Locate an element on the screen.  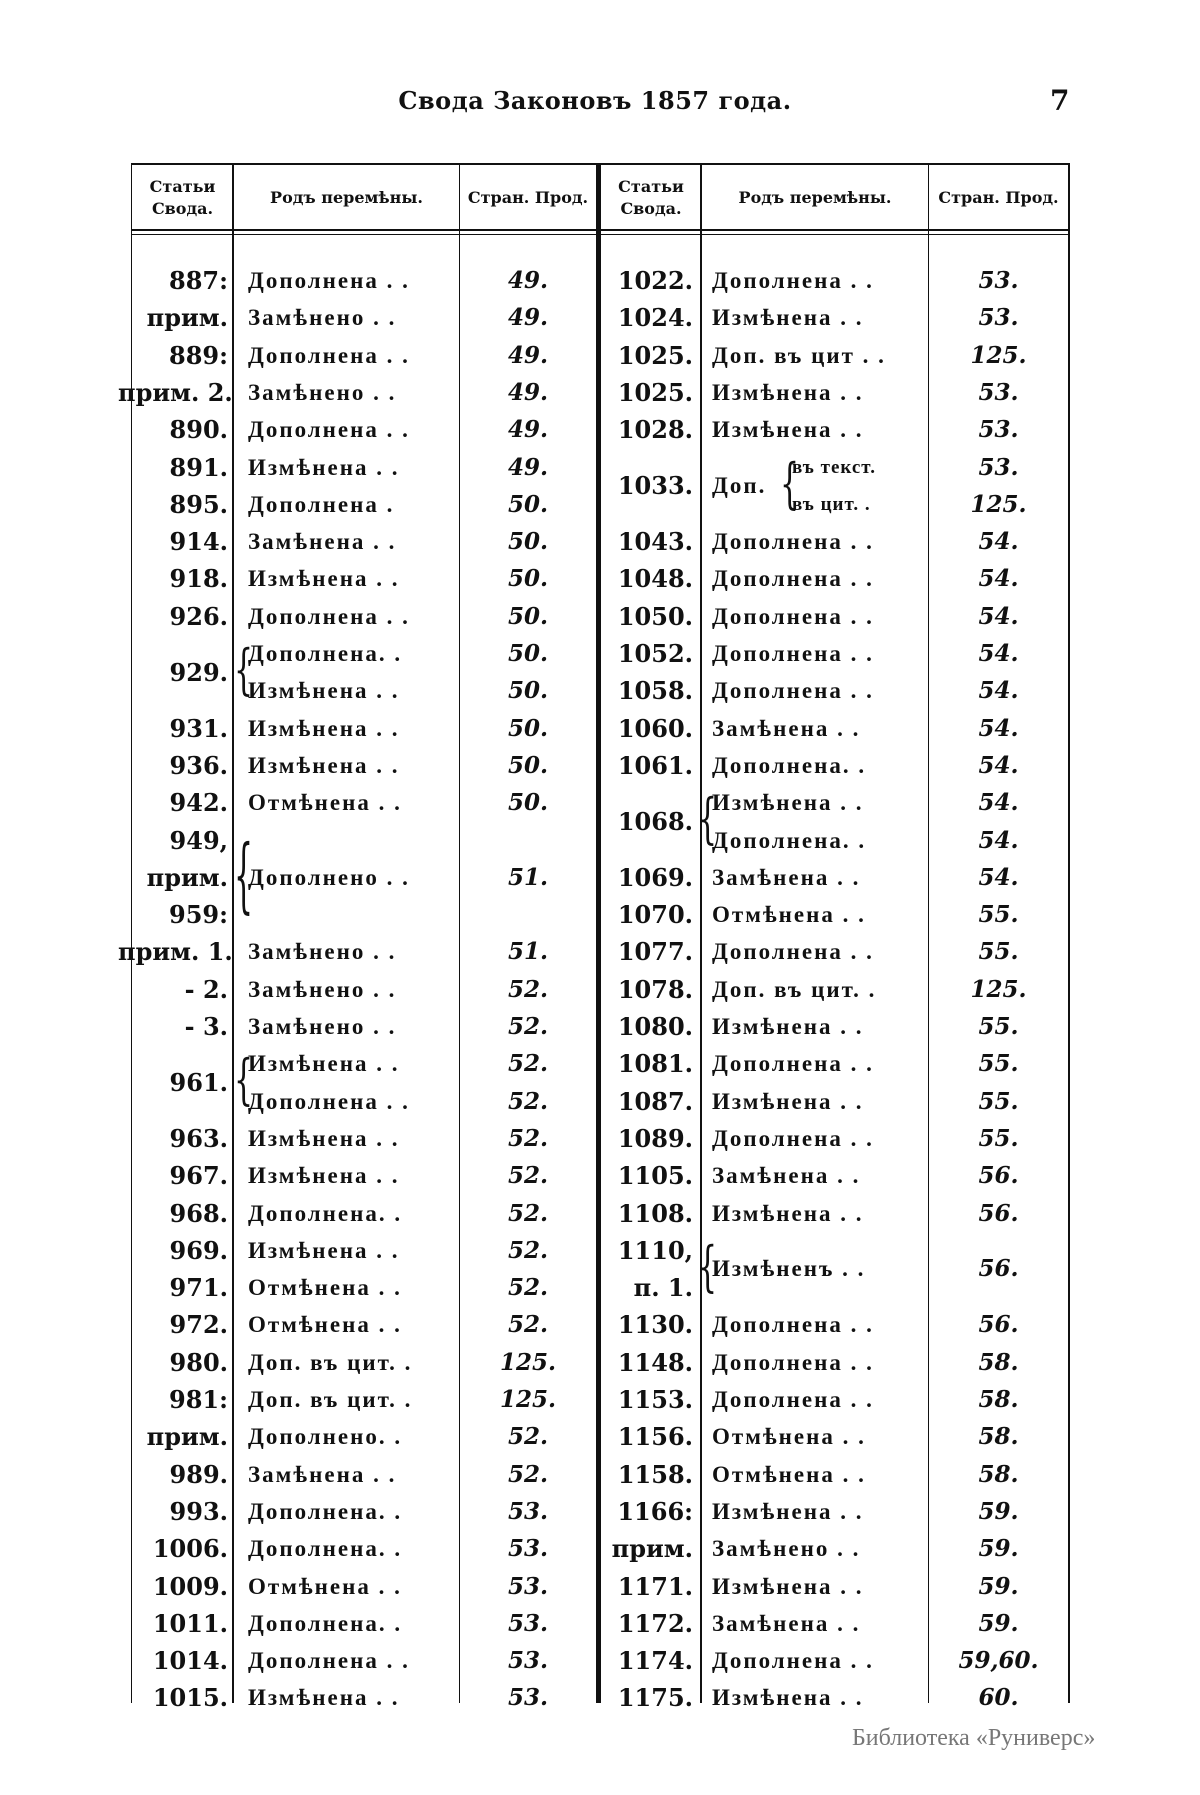
article-number: 1077. is located at coordinates (655, 952).